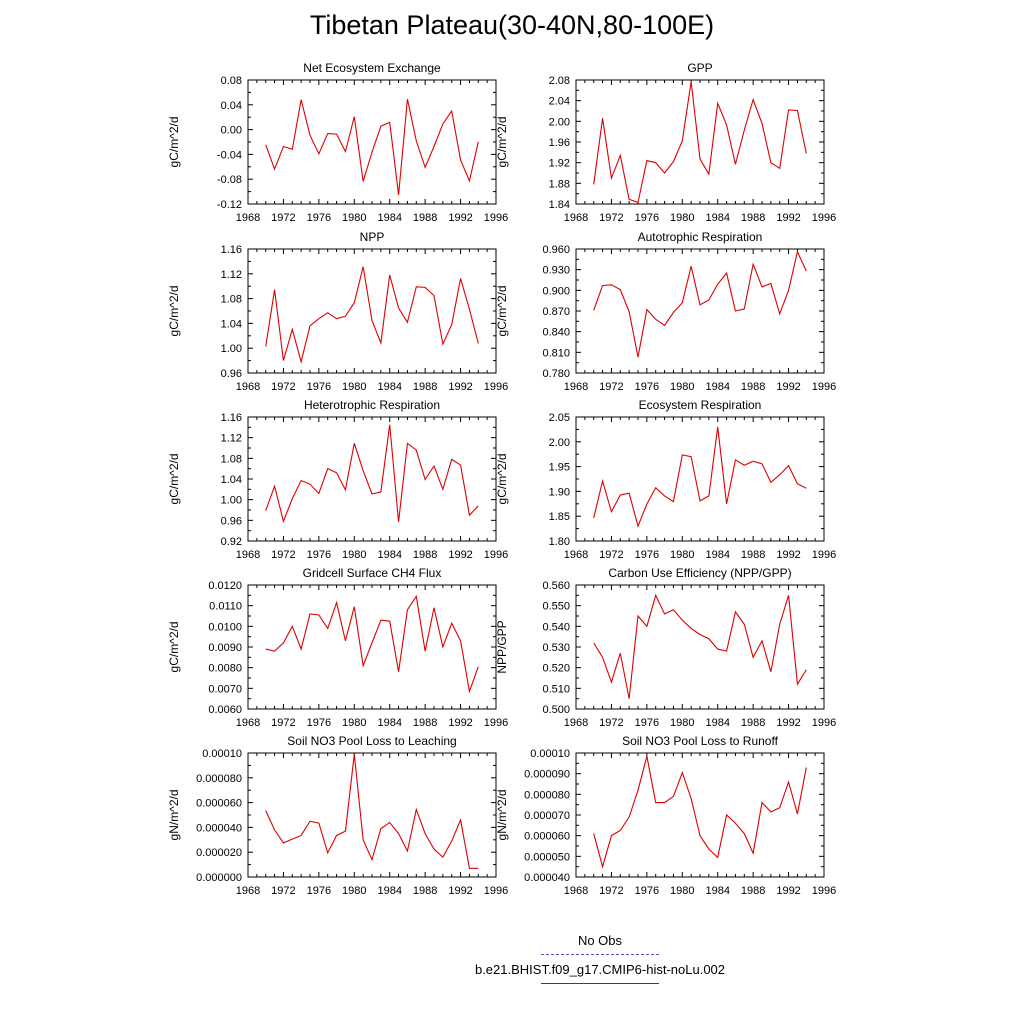  I want to click on y-tick-label: 1.90, so click(559, 492).